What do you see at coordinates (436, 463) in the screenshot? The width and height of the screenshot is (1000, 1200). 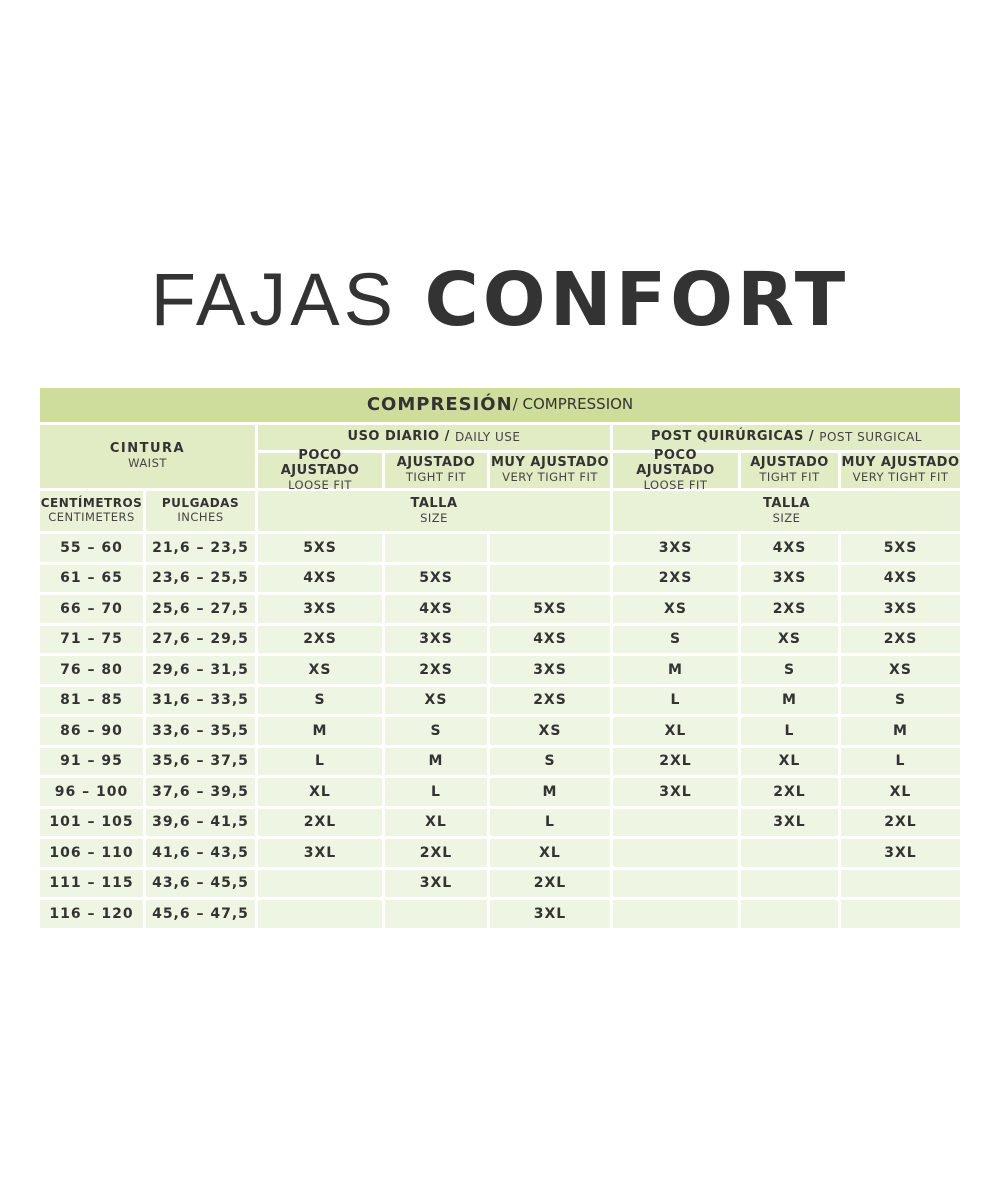 I see `fit-label: AJUSTADO` at bounding box center [436, 463].